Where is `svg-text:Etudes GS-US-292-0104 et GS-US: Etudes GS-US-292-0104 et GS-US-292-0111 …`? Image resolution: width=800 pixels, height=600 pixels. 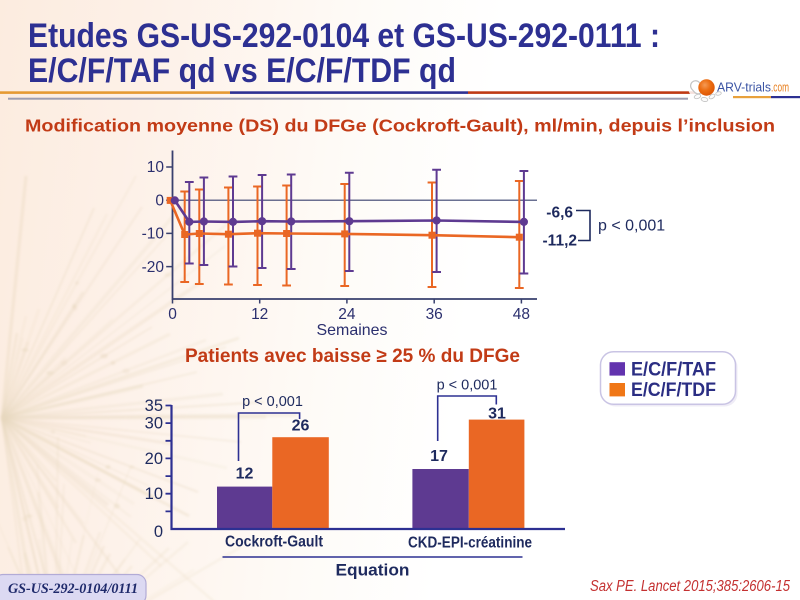 svg-text:Etudes GS-US-292-0104 et GS-US: Etudes GS-US-292-0104 et GS-US-292-0111 … is located at coordinates (344, 36).